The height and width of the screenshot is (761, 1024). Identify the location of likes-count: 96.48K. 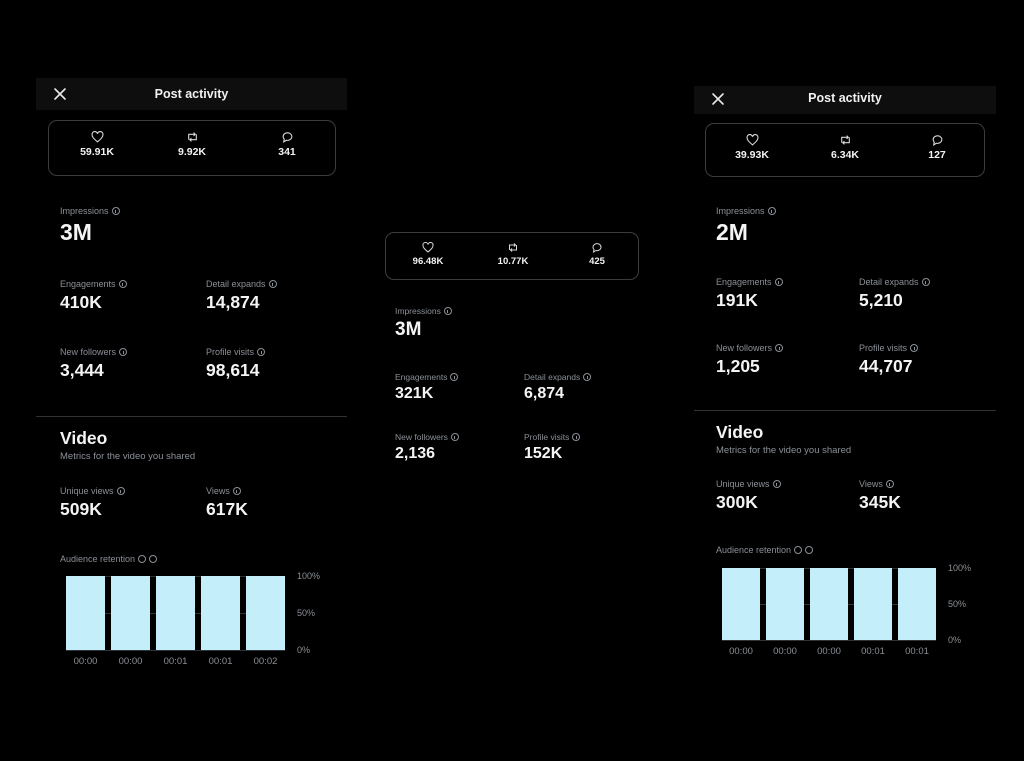
(428, 261).